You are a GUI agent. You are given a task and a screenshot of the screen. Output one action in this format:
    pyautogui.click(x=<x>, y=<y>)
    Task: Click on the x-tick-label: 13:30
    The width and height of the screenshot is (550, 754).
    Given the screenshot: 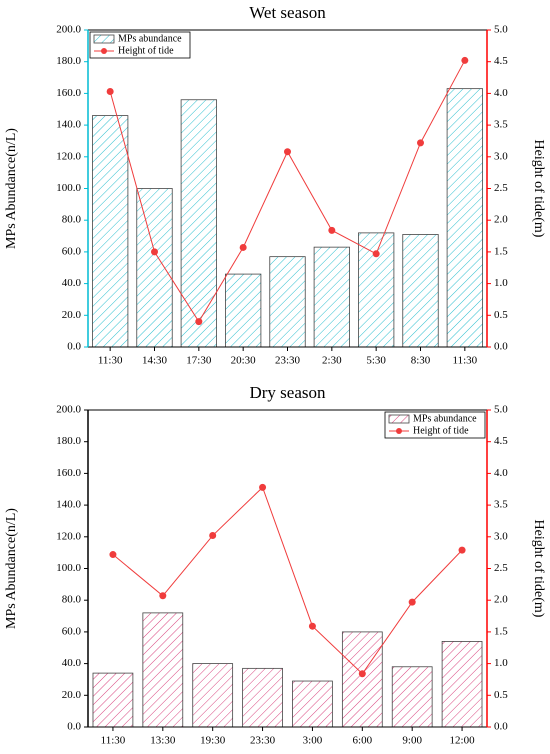 What is the action you would take?
    pyautogui.click(x=163, y=741)
    